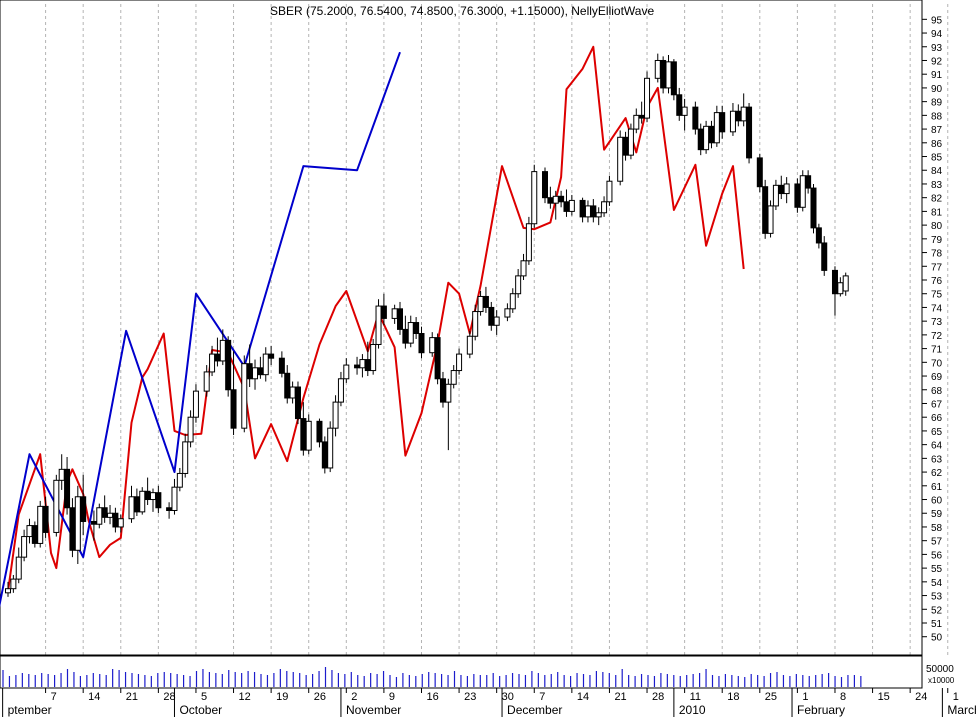 Image resolution: width=976 pixels, height=718 pixels. Describe the element at coordinates (282, 697) in the screenshot. I see `x-tick-label: 19` at that location.